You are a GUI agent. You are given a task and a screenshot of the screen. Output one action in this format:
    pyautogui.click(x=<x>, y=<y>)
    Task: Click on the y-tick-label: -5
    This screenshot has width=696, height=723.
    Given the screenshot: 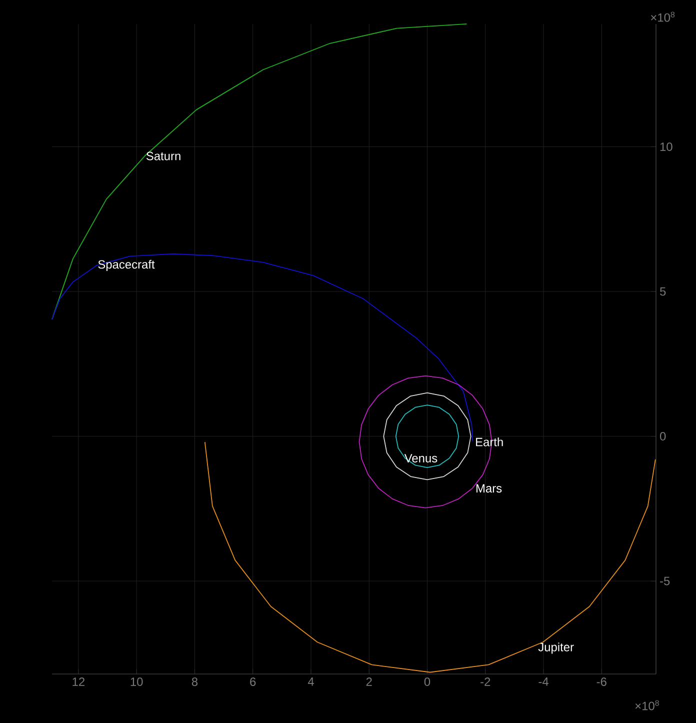 What is the action you would take?
    pyautogui.click(x=665, y=581)
    